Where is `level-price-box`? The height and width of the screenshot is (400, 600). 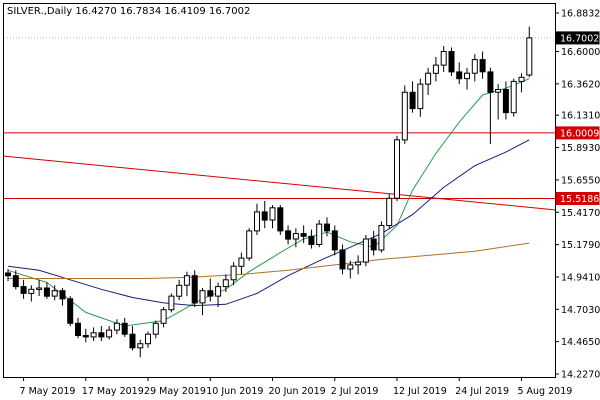
level-price-box is located at coordinates (577, 133).